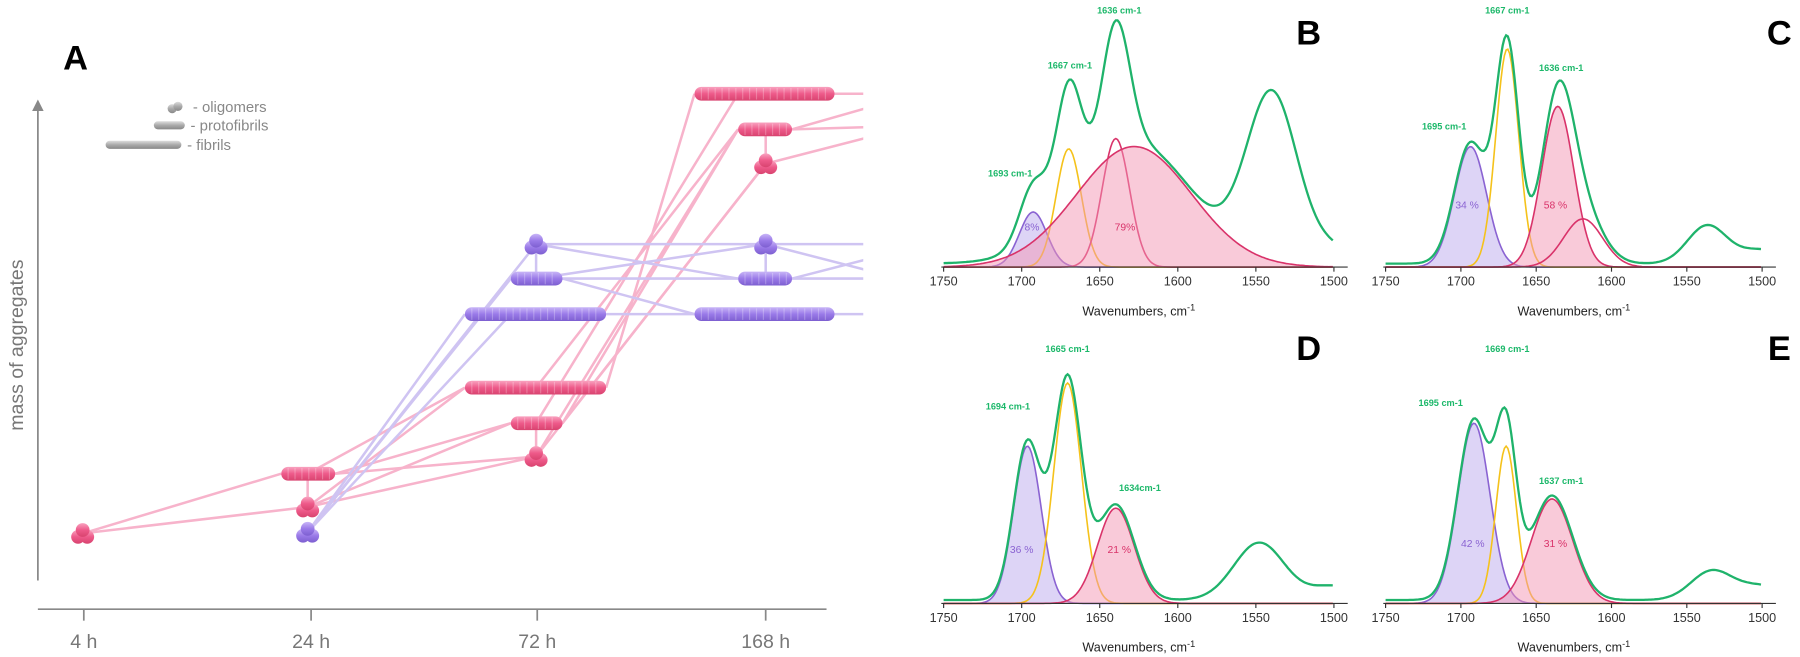  Describe the element at coordinates (1779, 33) in the screenshot. I see `panel-letter: C` at that location.